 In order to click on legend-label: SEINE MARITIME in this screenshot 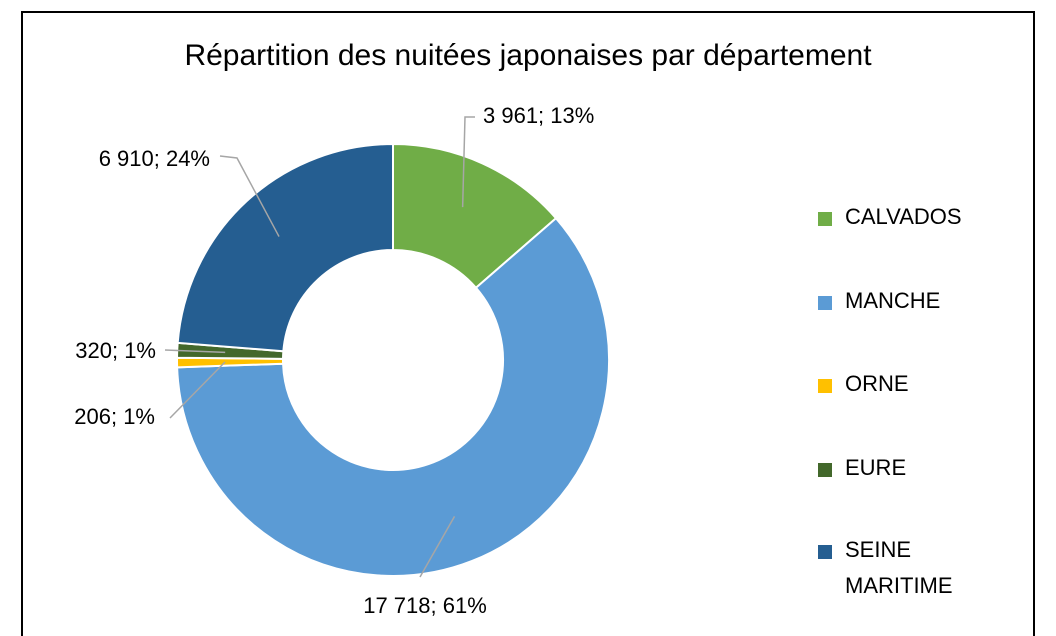, I will do `click(899, 567)`.